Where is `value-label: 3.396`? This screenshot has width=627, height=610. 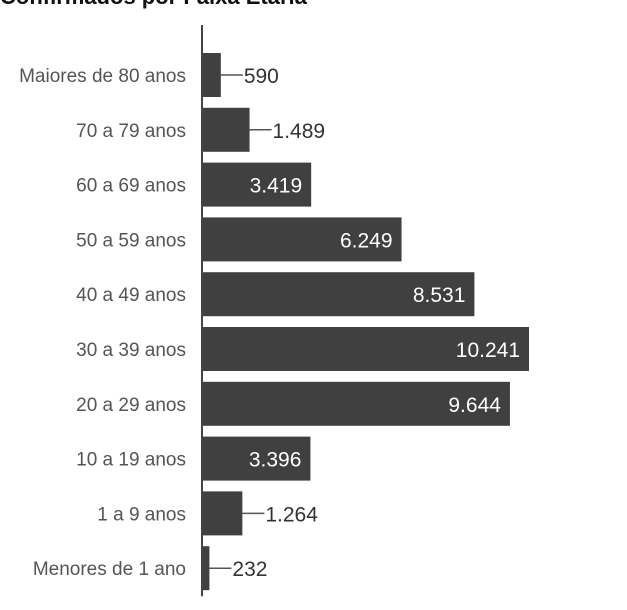
value-label: 3.396 is located at coordinates (275, 460).